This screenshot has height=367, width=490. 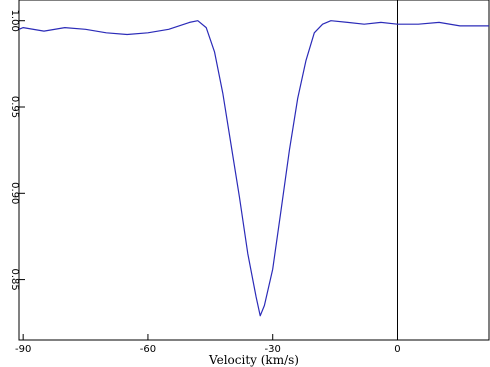 I want to click on y-tick-label: 0.85, so click(x=14, y=279).